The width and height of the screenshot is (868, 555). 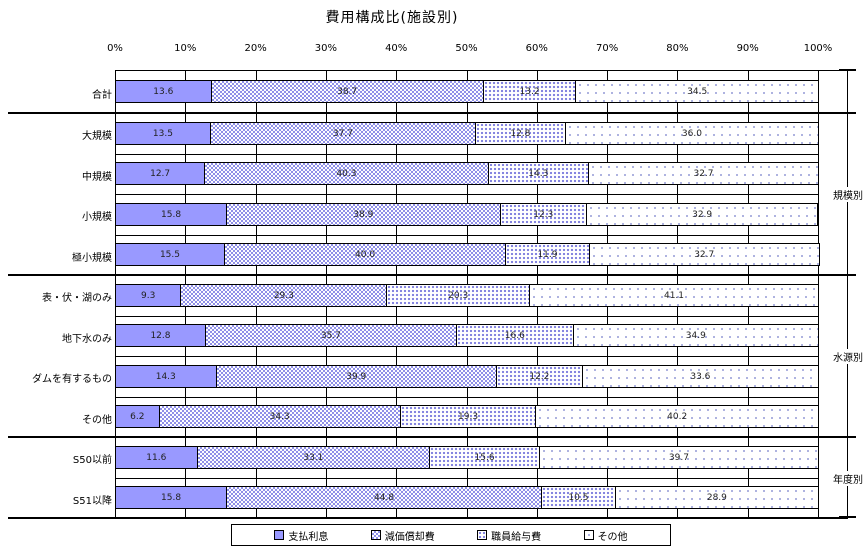 I want to click on bar-segment-減価償却費: 37.7, so click(x=342, y=133).